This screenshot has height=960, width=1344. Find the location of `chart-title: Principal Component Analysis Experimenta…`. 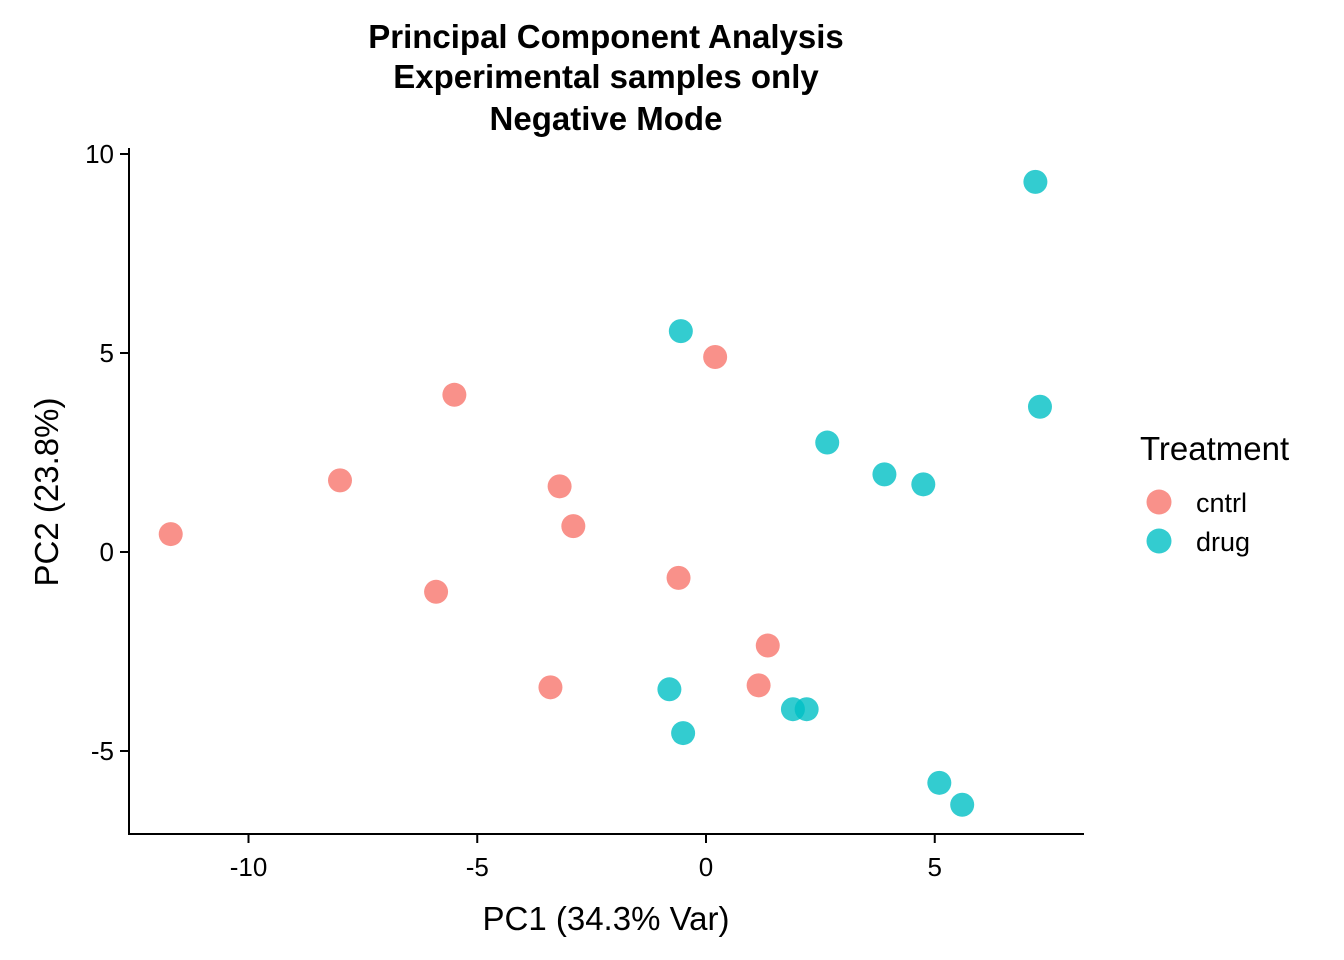

chart-title: Principal Component Analysis Experimenta… is located at coordinates (606, 77).